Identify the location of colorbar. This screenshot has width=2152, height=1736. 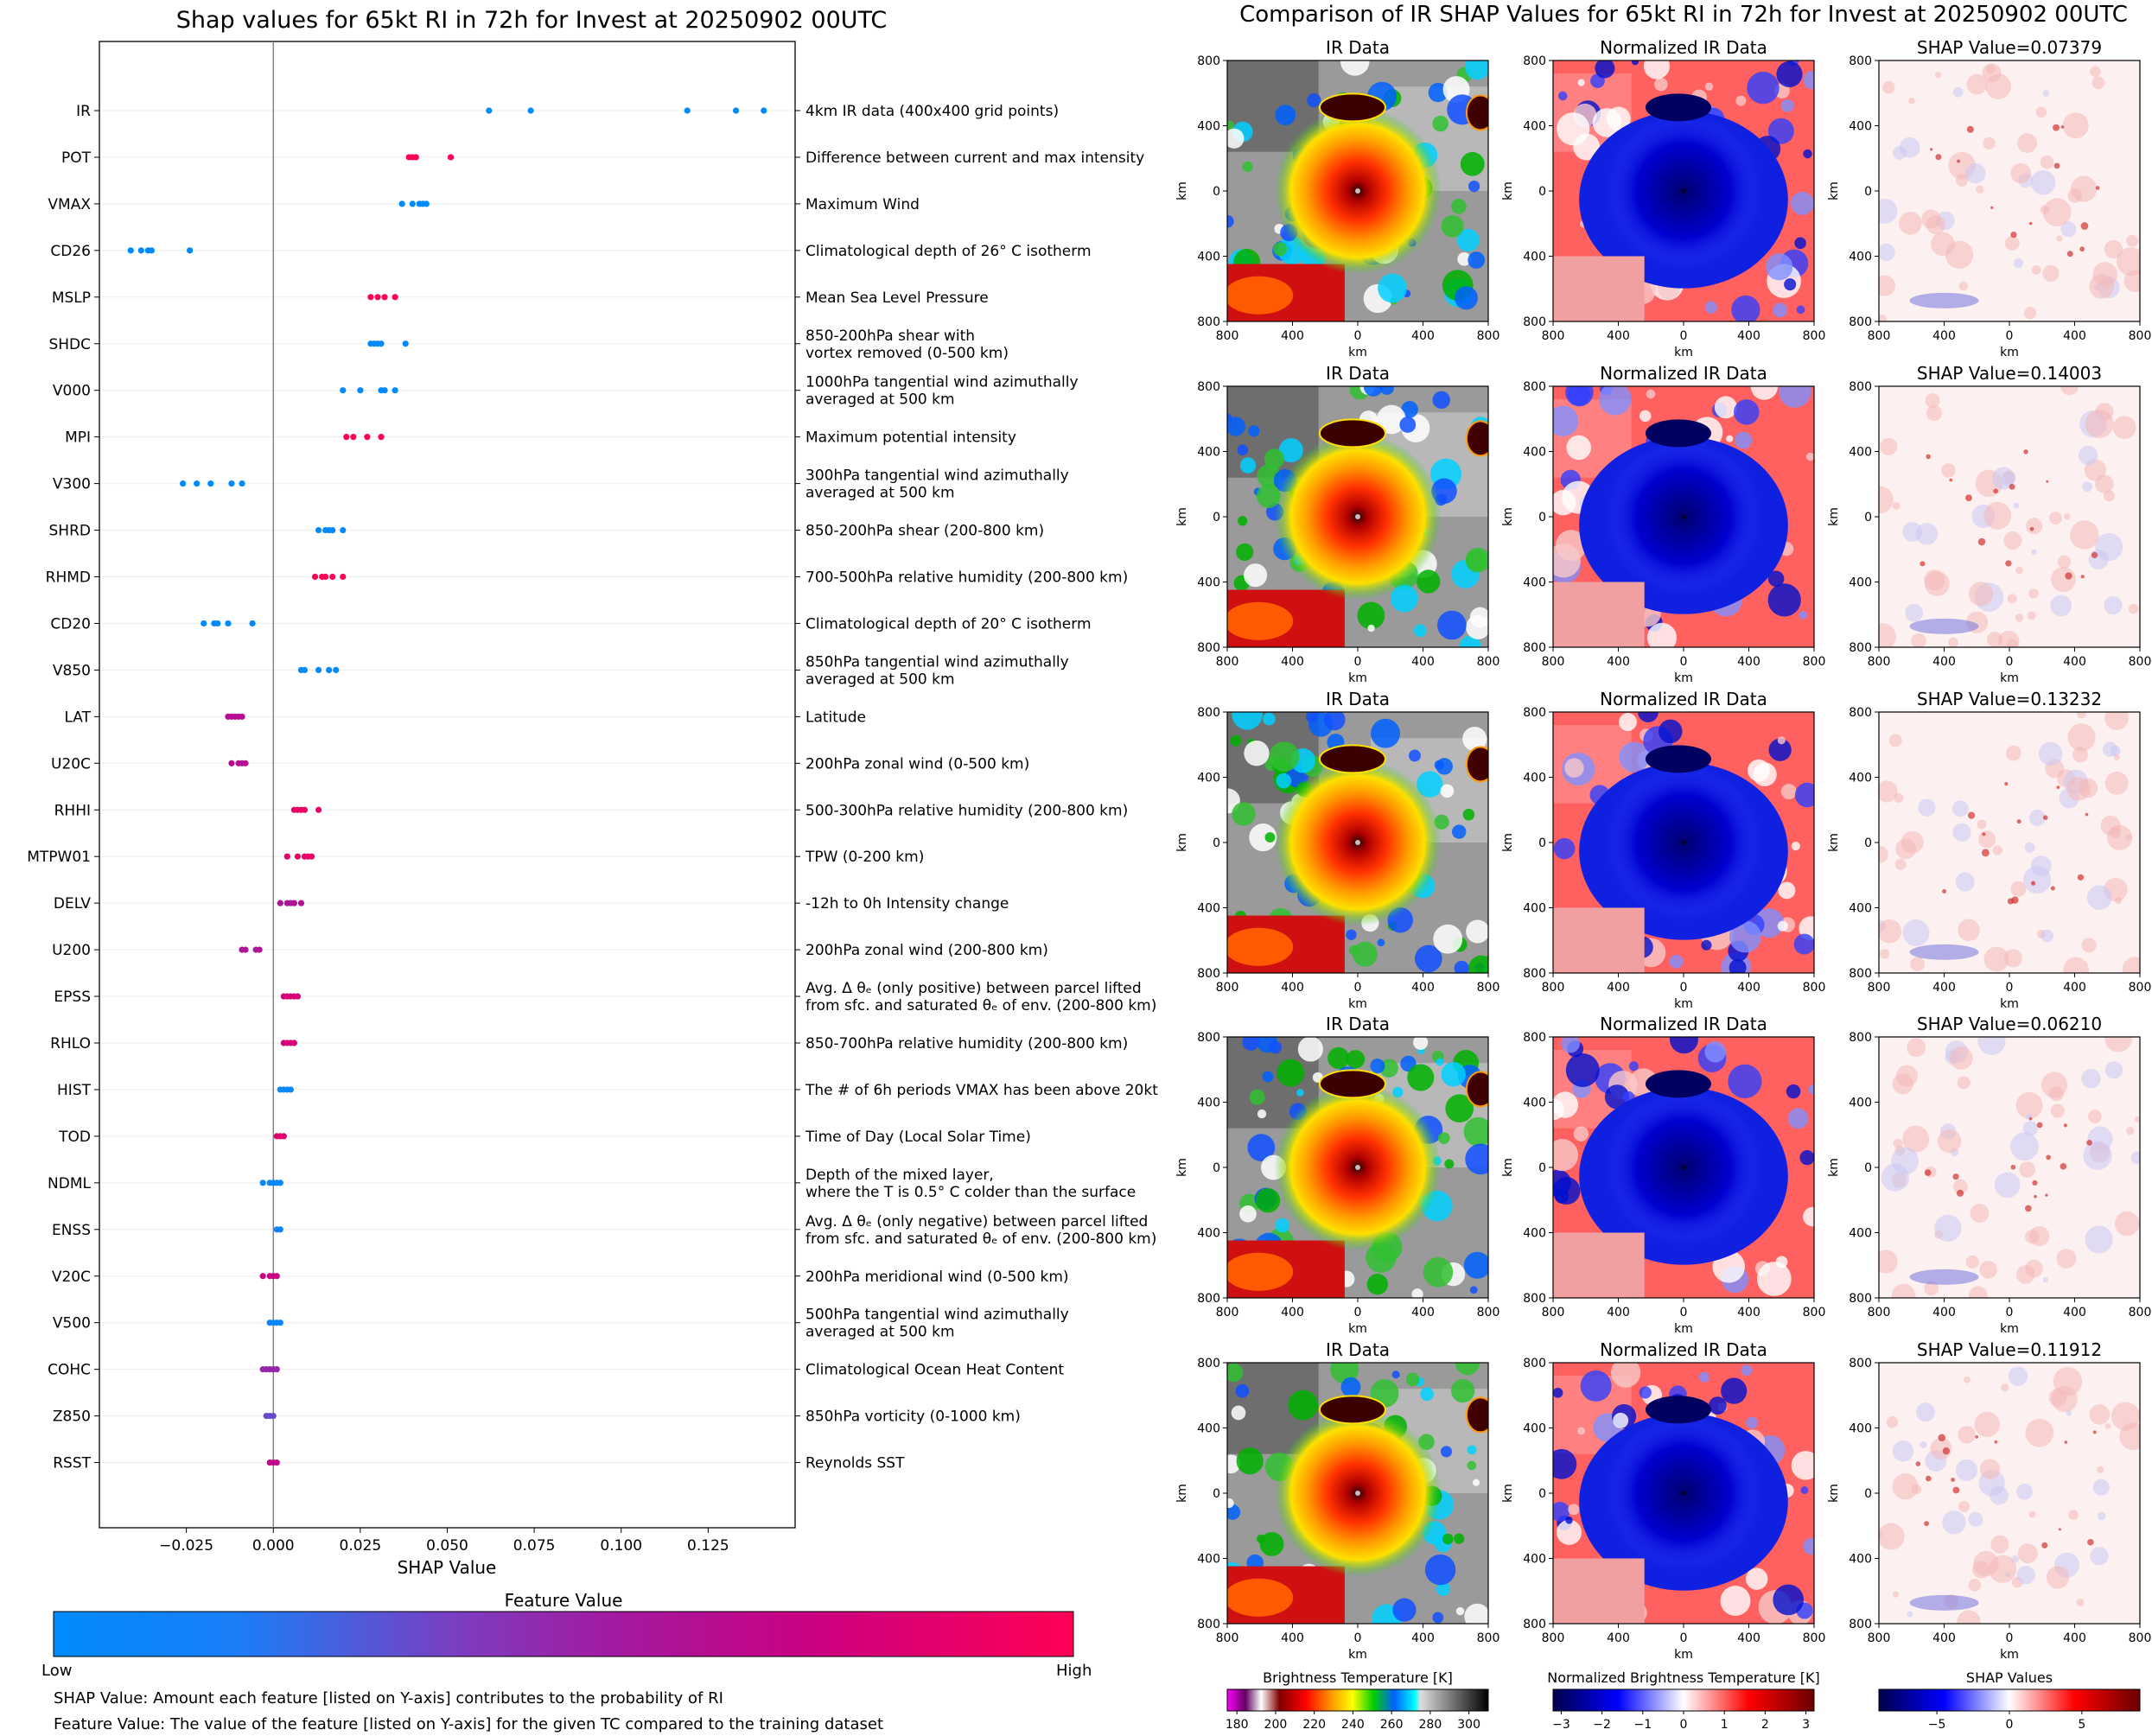
(1357, 1700).